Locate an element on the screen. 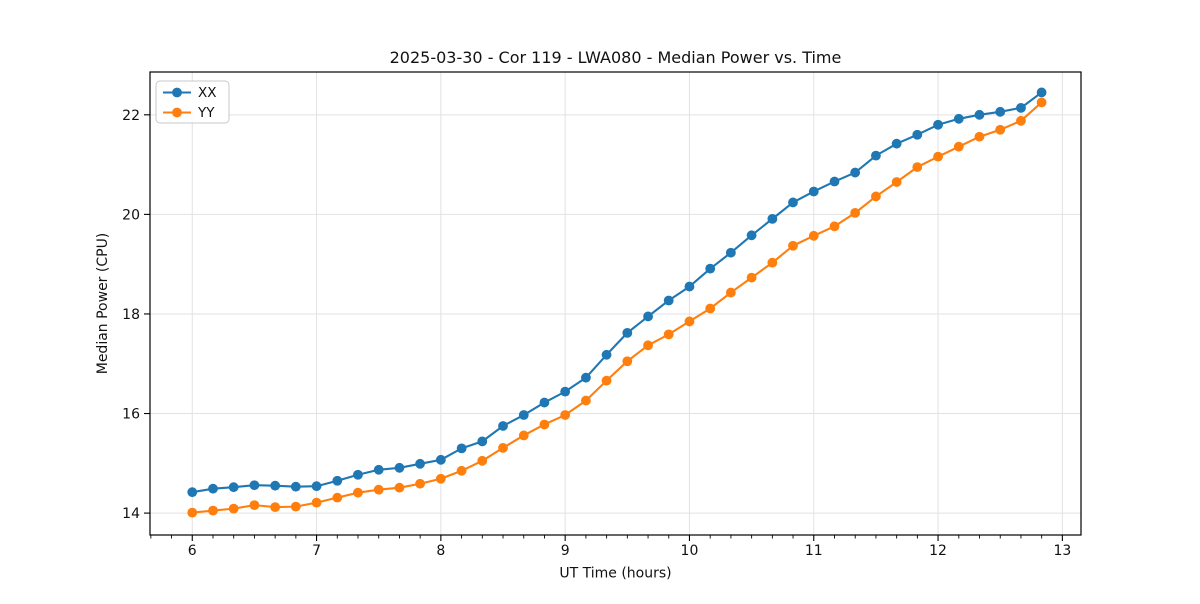 Image resolution: width=1200 pixels, height=604 pixels. legend-box is located at coordinates (192, 102).